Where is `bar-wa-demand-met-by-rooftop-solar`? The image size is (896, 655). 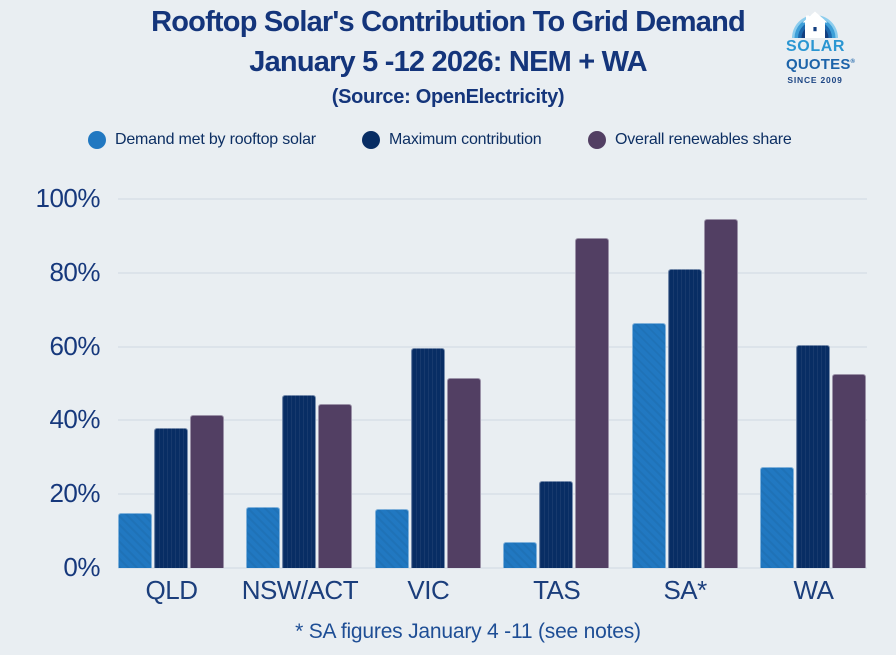 bar-wa-demand-met-by-rooftop-solar is located at coordinates (777, 517).